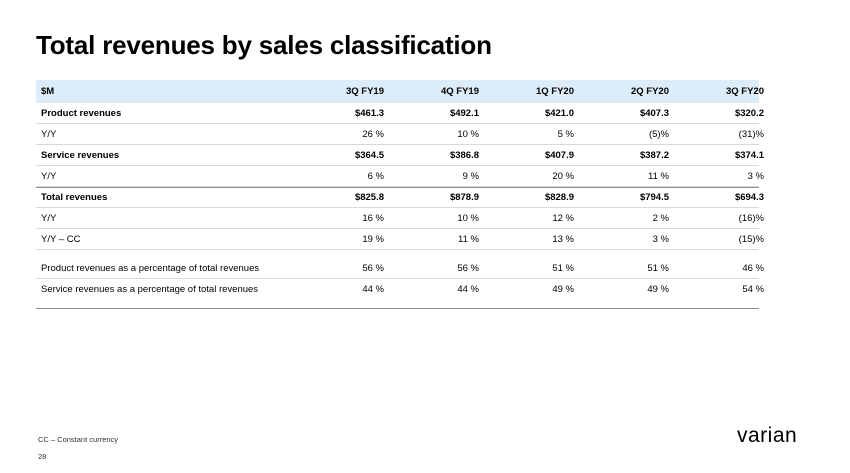 This screenshot has width=850, height=473. I want to click on row-value: $492.1, so click(464, 113).